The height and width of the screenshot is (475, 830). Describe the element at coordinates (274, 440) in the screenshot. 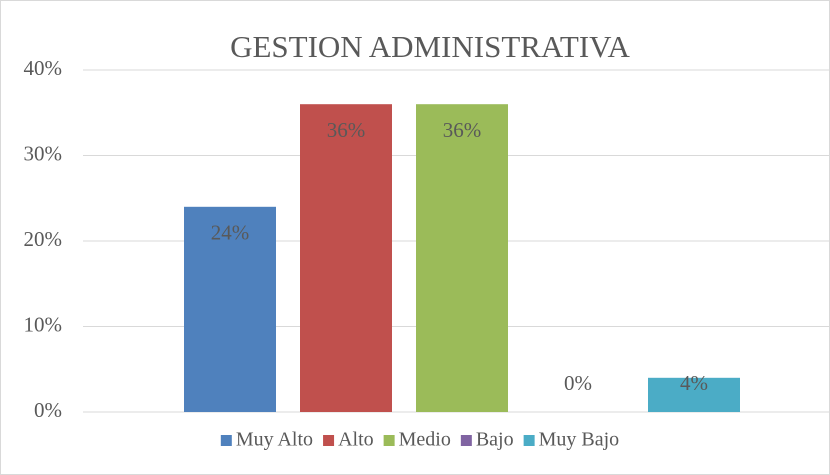

I see `legend-label: Muy Alto` at that location.